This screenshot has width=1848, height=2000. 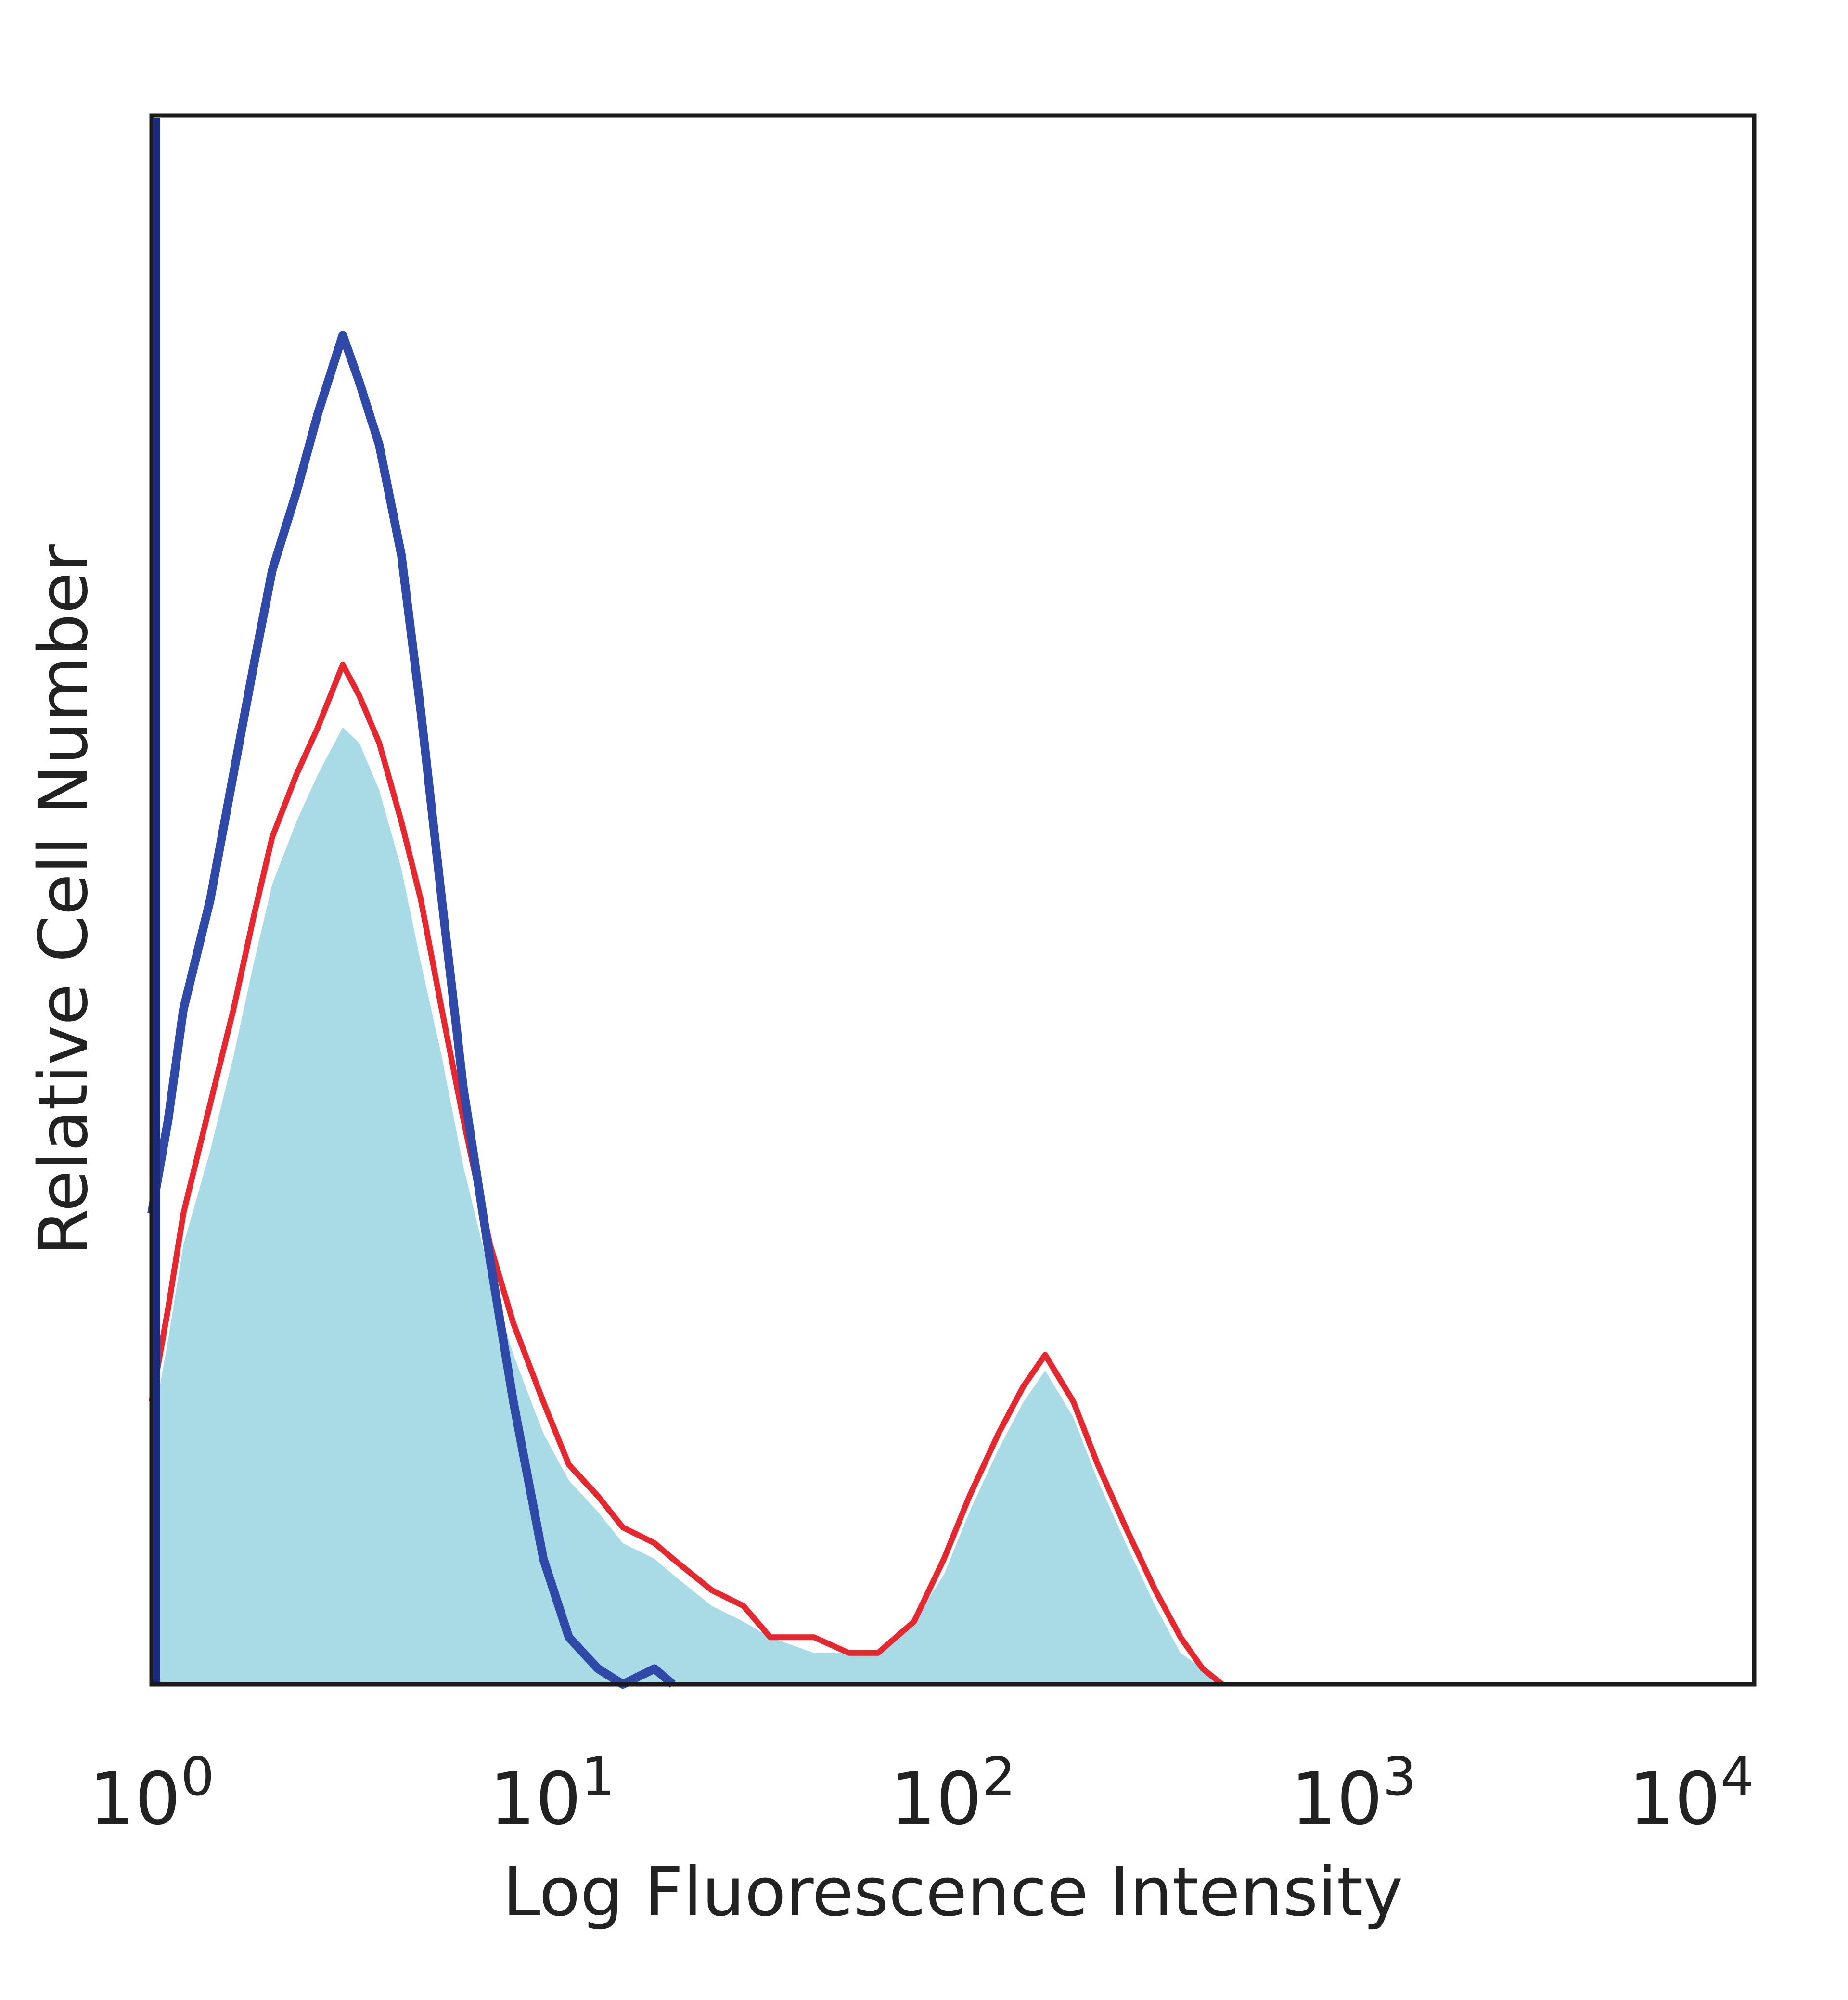 What do you see at coordinates (552, 1793) in the screenshot?
I see `x-tick-label: 101` at bounding box center [552, 1793].